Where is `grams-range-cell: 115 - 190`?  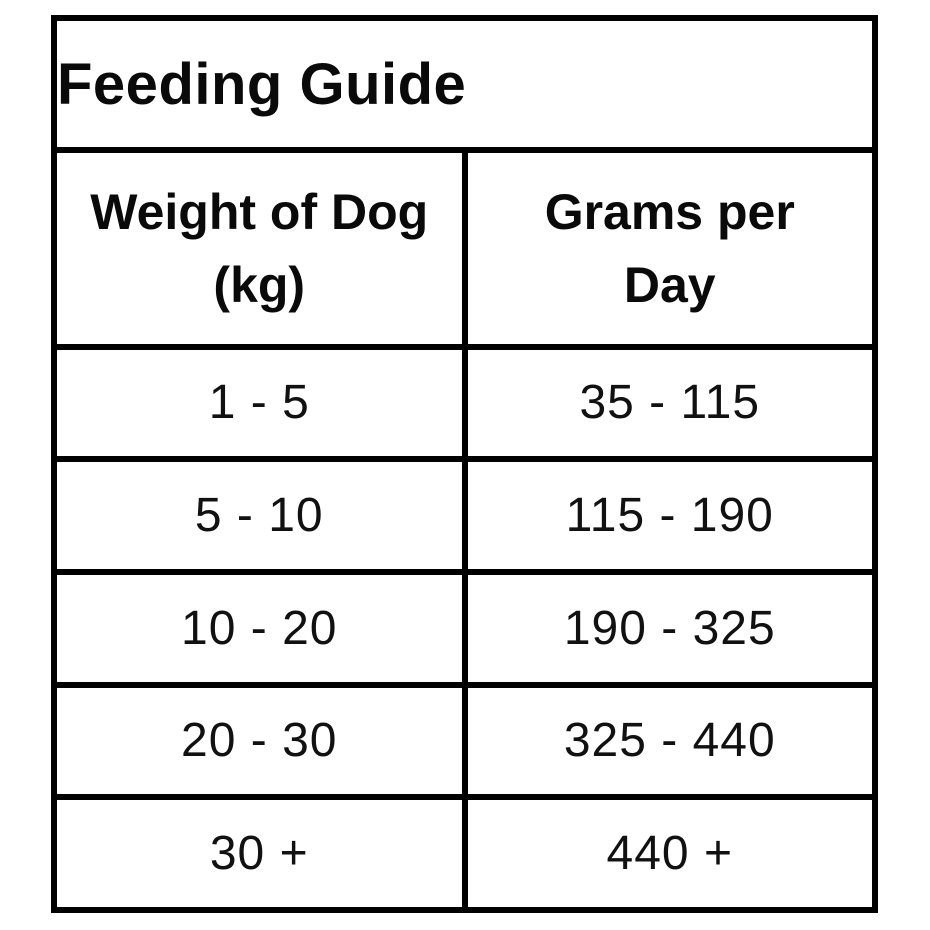 grams-range-cell: 115 - 190 is located at coordinates (669, 515).